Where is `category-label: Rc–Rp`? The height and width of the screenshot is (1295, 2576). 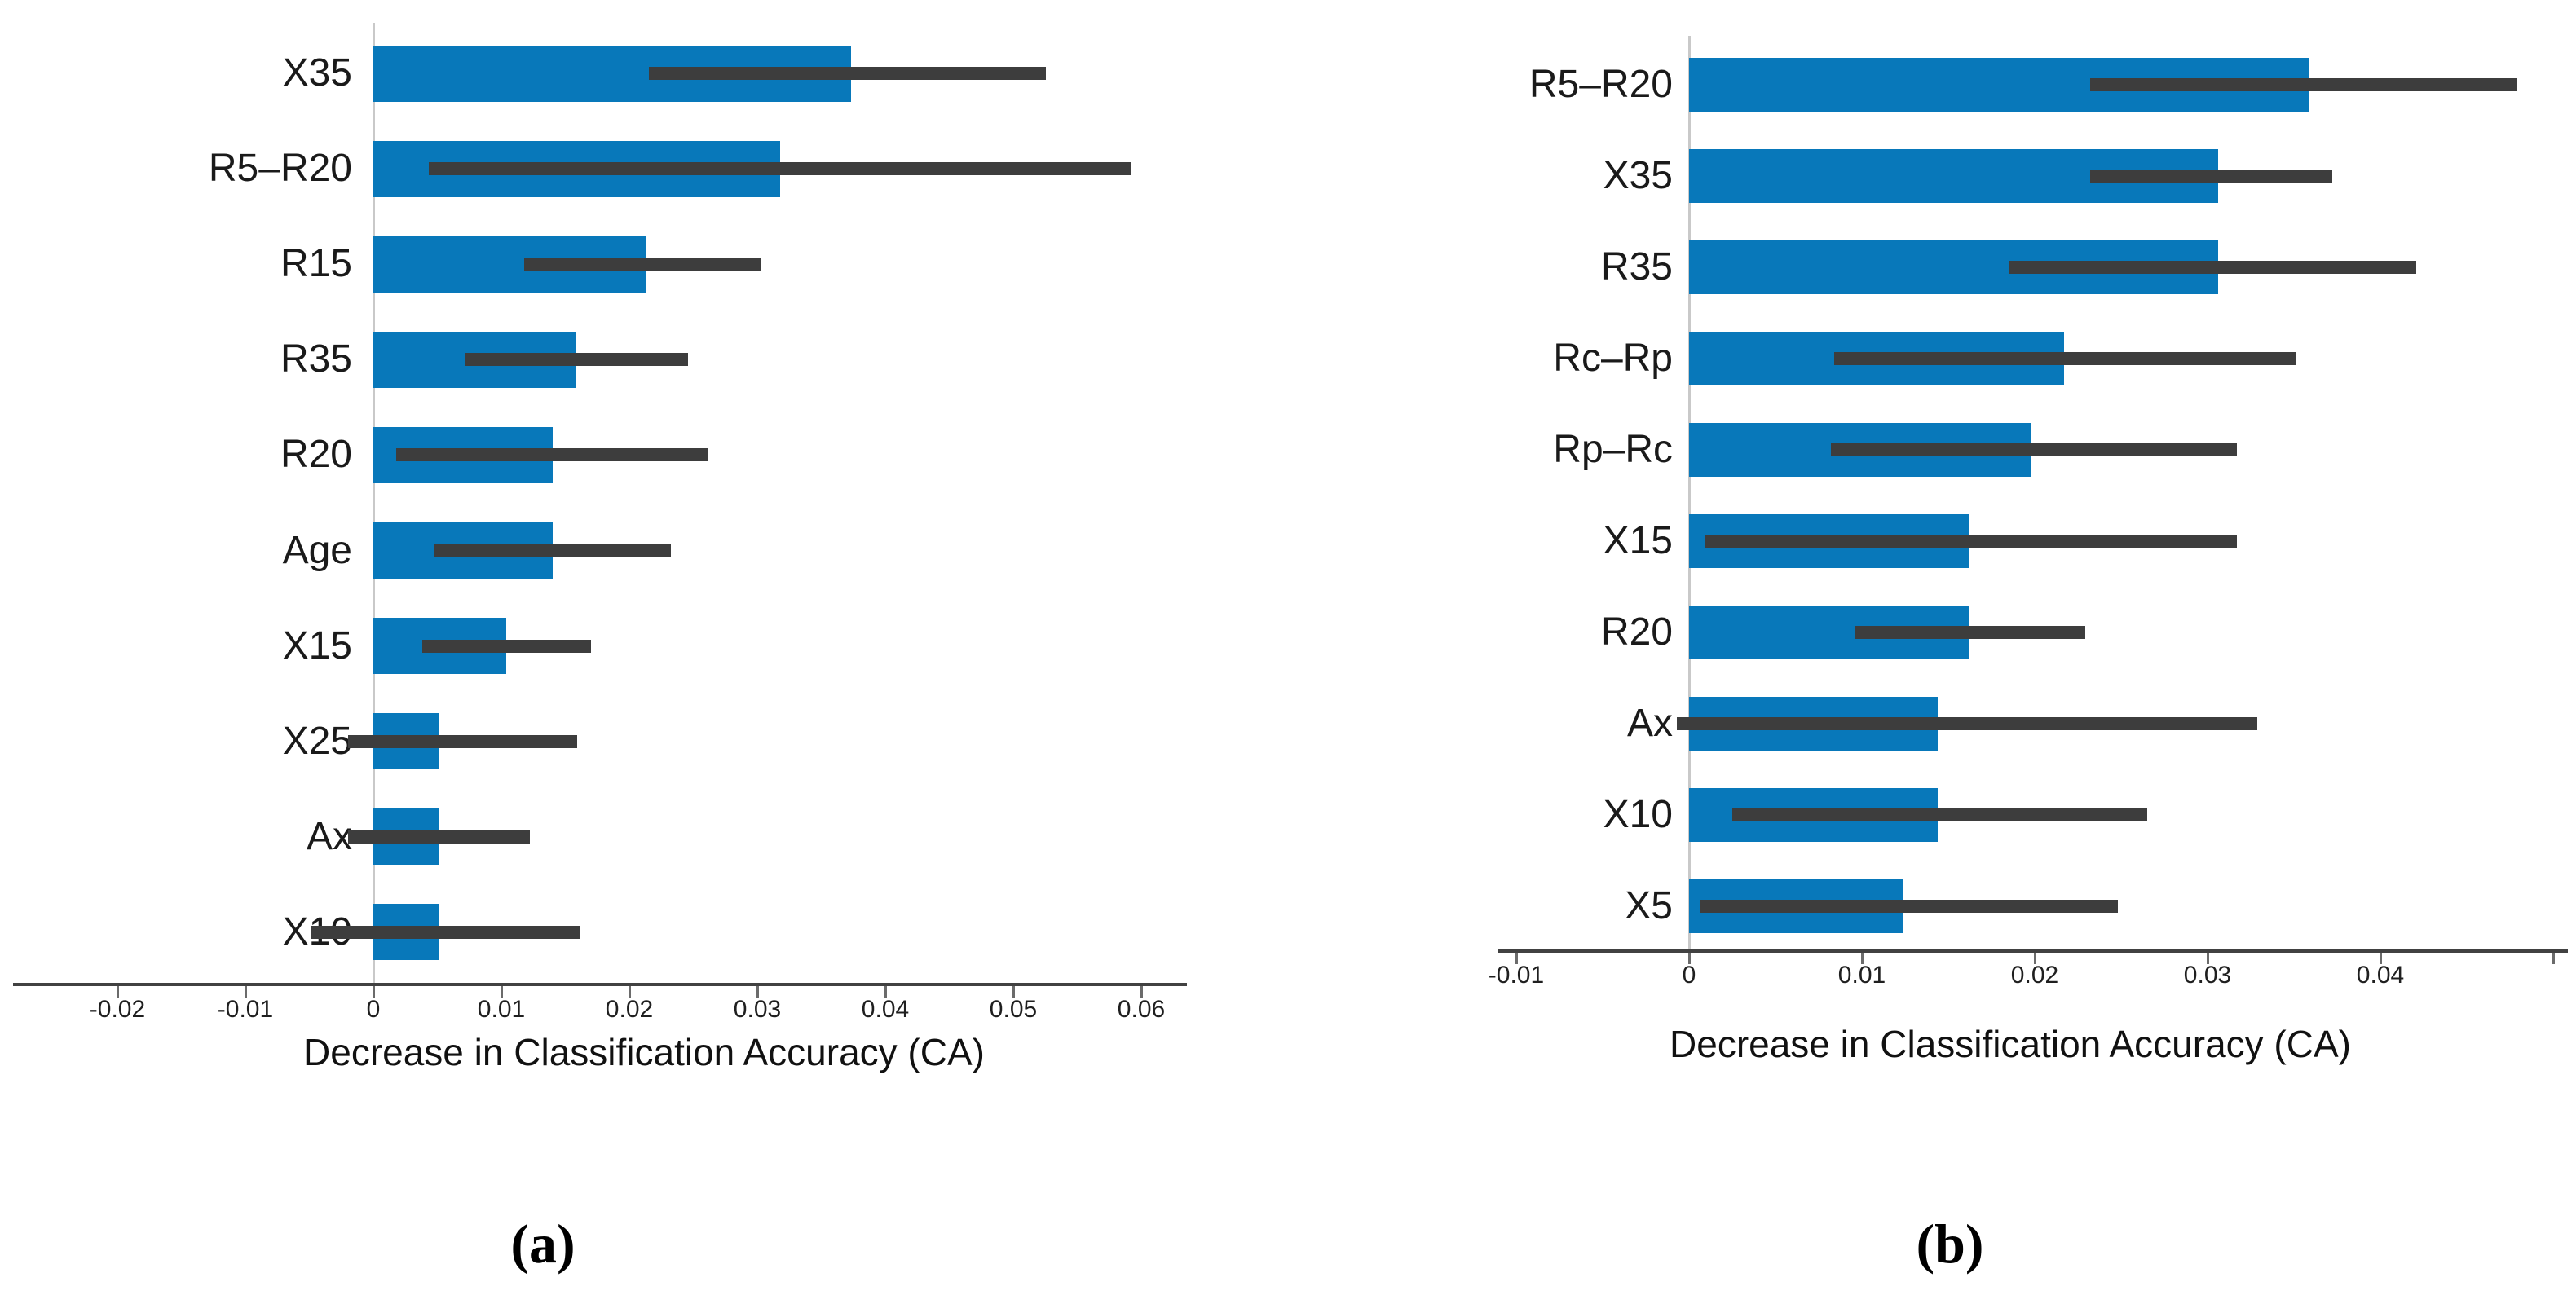
category-label: Rc–Rp is located at coordinates (1613, 358).